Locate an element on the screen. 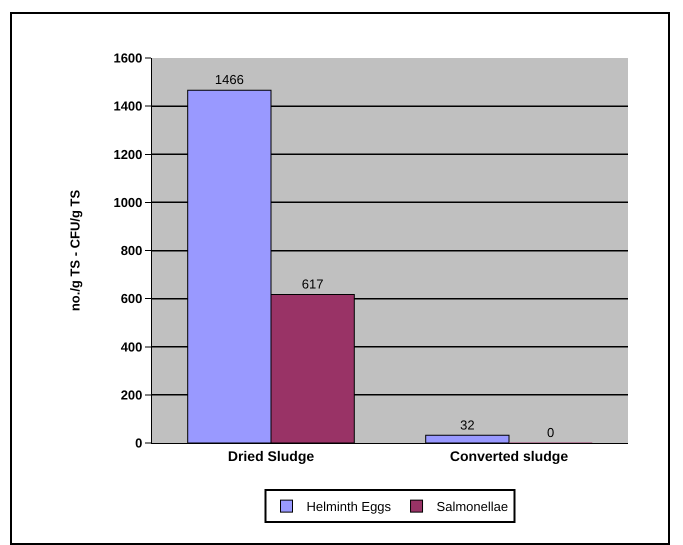 The image size is (683, 545). x-tick-label: Dried Sludge is located at coordinates (271, 456).